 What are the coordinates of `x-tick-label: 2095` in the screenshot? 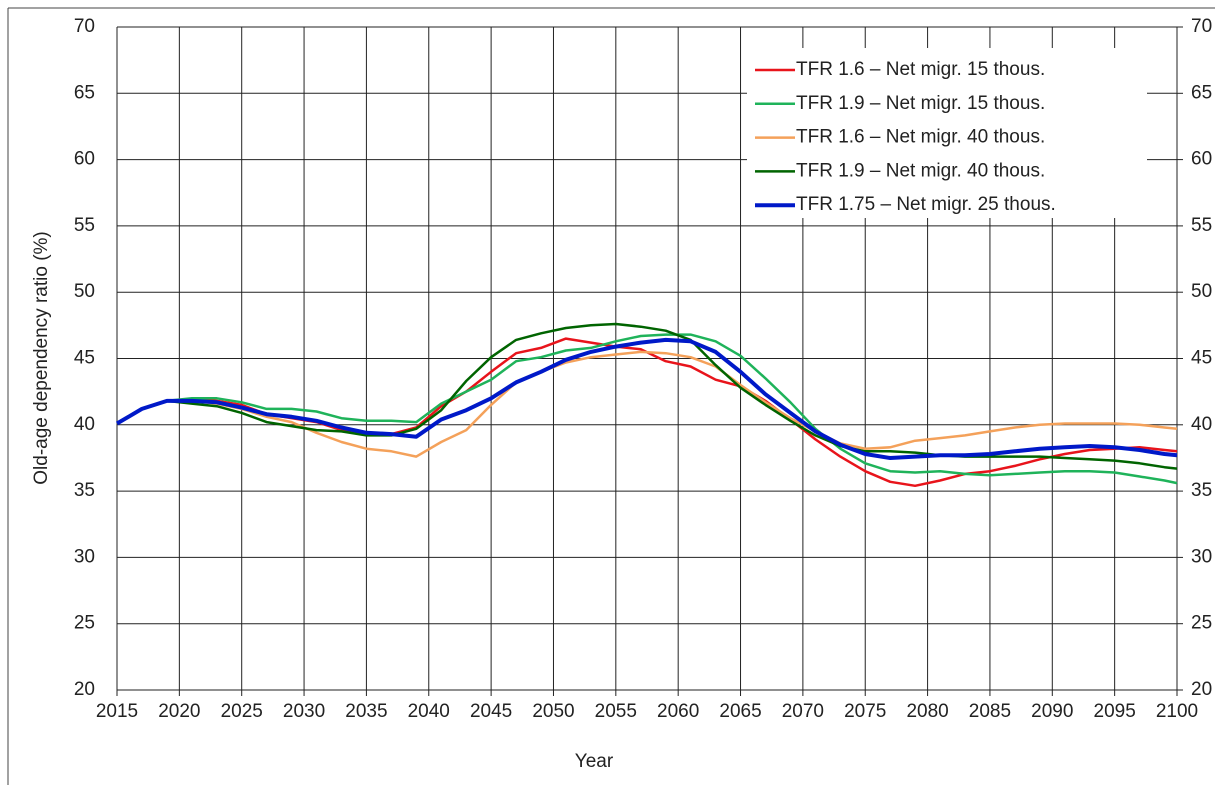 It's located at (1115, 711).